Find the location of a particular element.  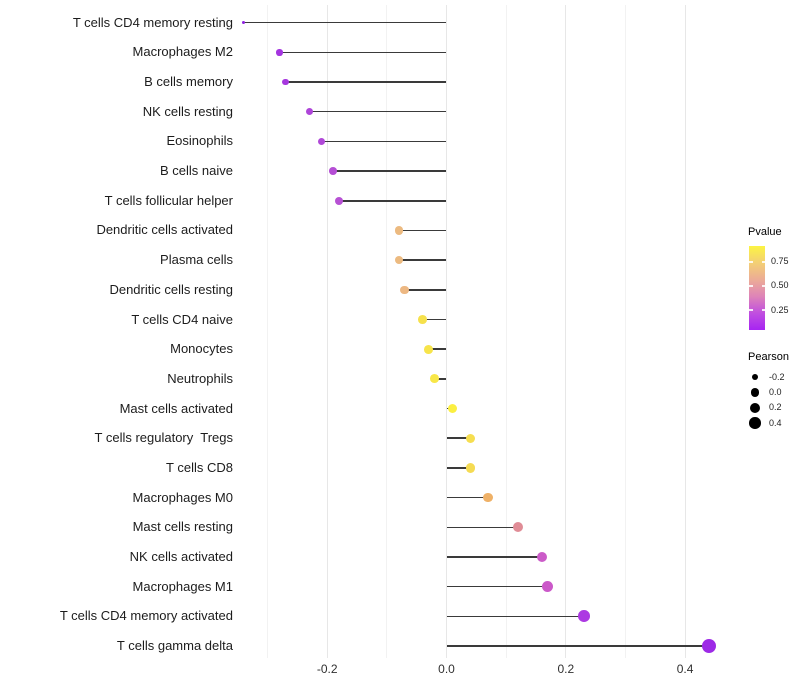

x-tick-label: 0.2 is located at coordinates (566, 669).